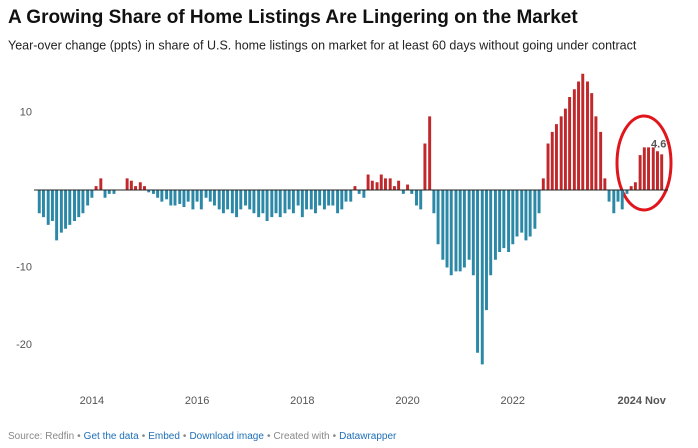  What do you see at coordinates (41, 436) in the screenshot?
I see `footer-text: Source: Redfin` at bounding box center [41, 436].